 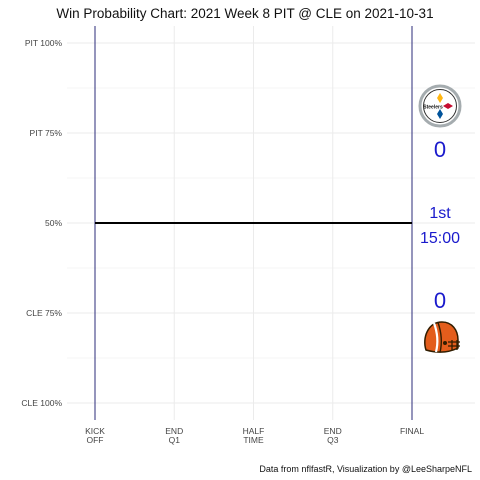 I want to click on cle-score: 0, so click(x=440, y=300).